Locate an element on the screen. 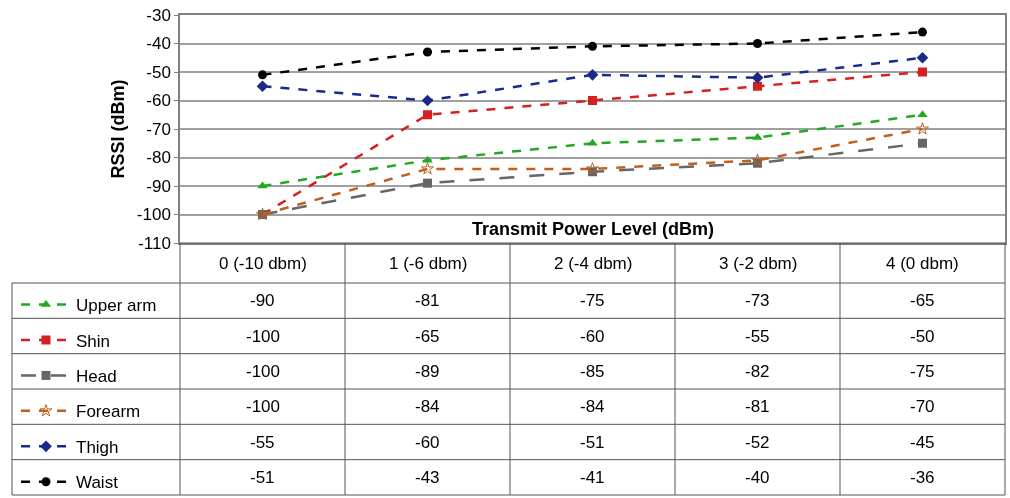 This screenshot has height=498, width=1010. y-tick-label: -100 is located at coordinates (153, 215).